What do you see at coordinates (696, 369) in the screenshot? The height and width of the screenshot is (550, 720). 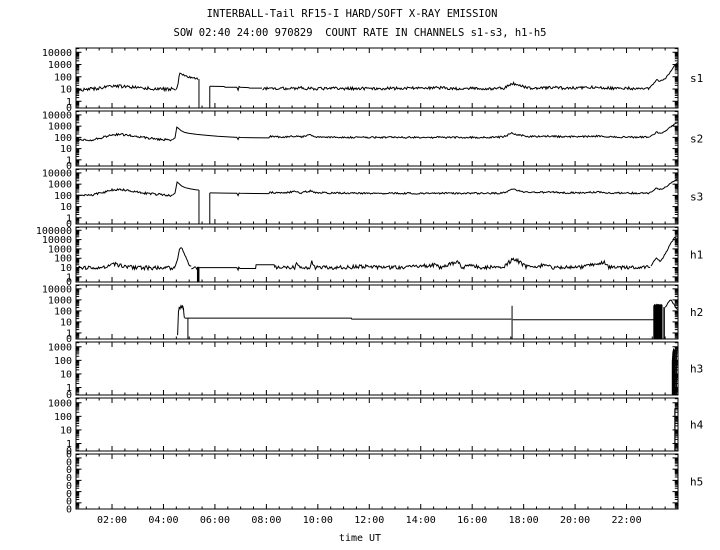 I see `channel-label-h3: h3` at bounding box center [696, 369].